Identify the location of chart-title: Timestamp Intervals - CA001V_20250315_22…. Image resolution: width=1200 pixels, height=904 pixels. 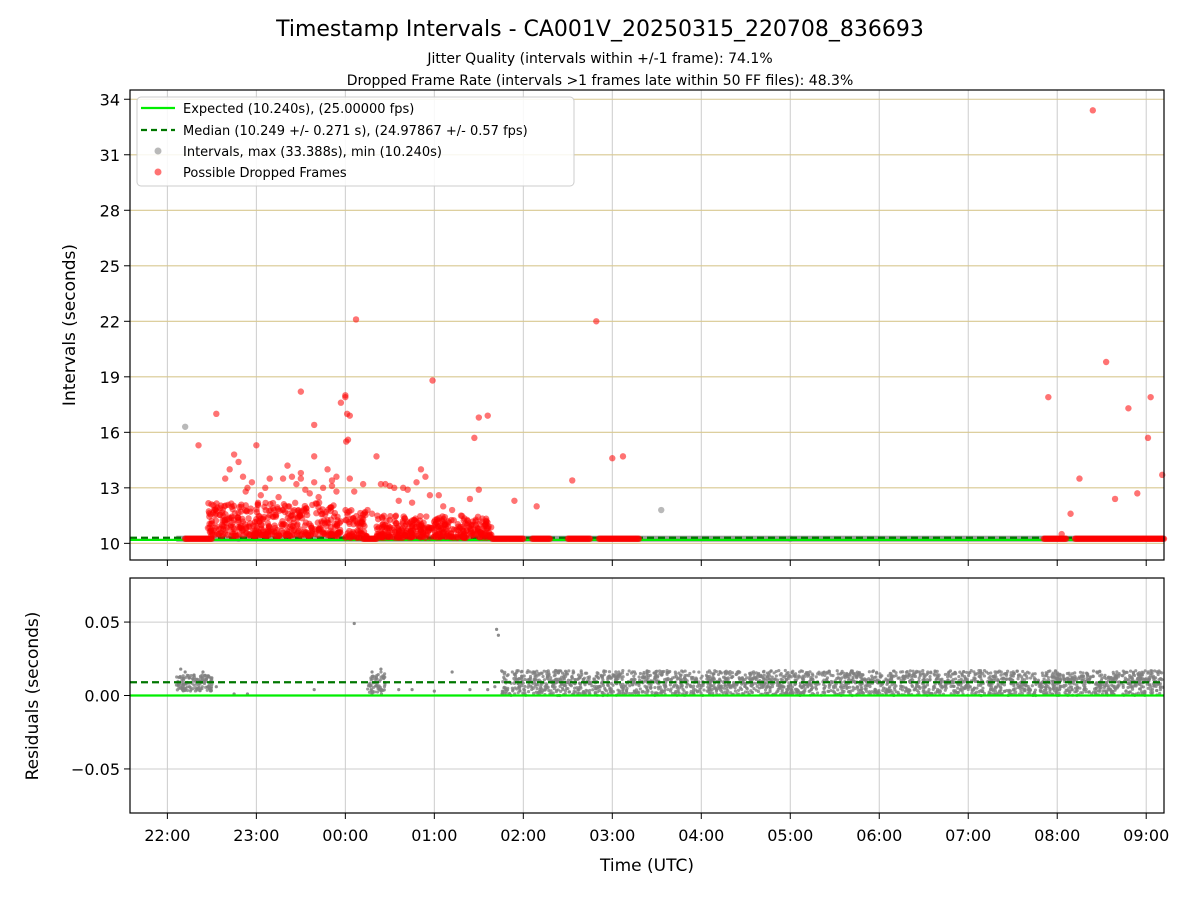
(599, 29).